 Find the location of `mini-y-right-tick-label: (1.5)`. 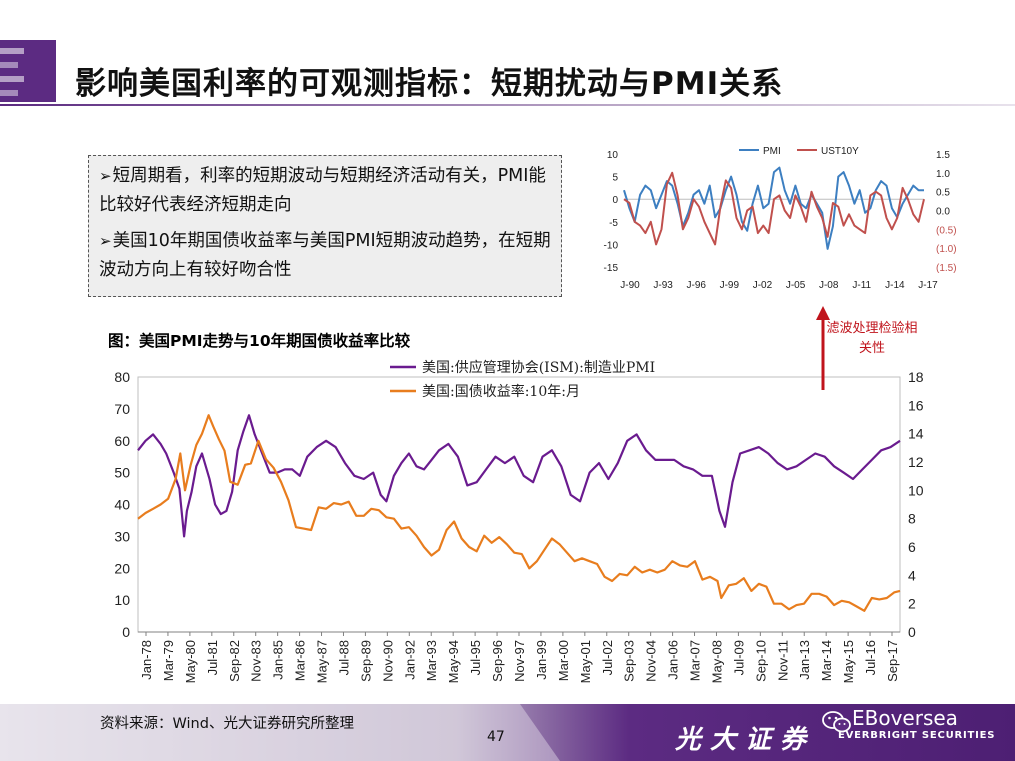

mini-y-right-tick-label: (1.5) is located at coordinates (946, 268).